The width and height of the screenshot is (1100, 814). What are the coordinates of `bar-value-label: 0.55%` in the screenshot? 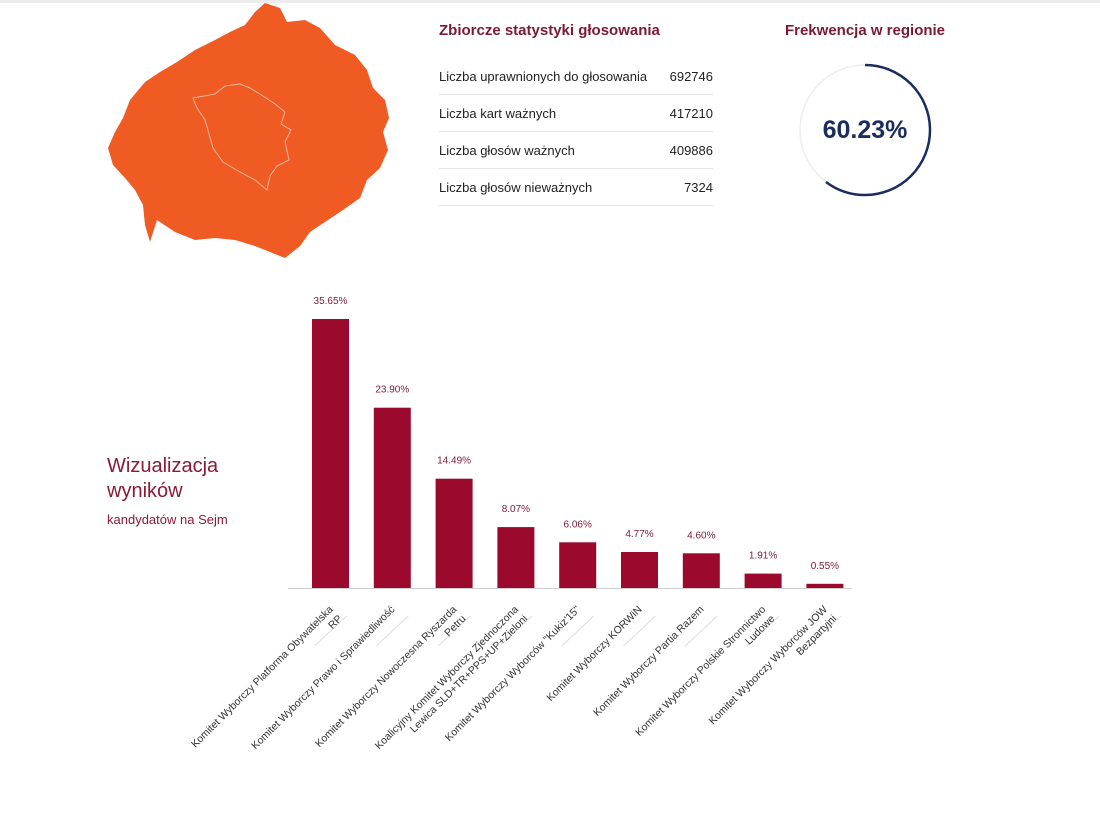 It's located at (825, 566).